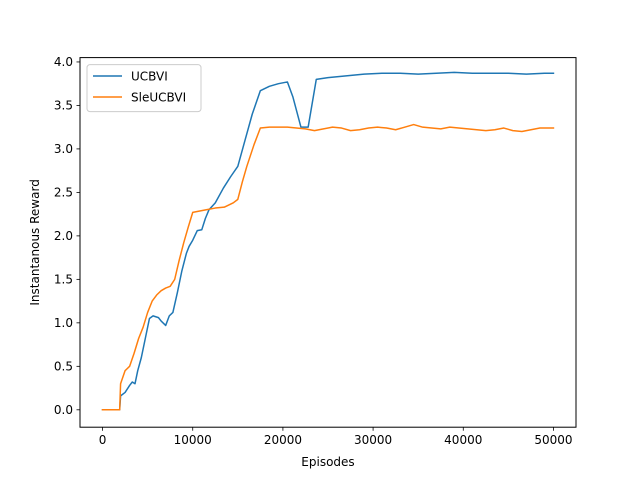 This screenshot has height=480, width=640. What do you see at coordinates (63, 236) in the screenshot?
I see `y-tick-label: 2.0` at bounding box center [63, 236].